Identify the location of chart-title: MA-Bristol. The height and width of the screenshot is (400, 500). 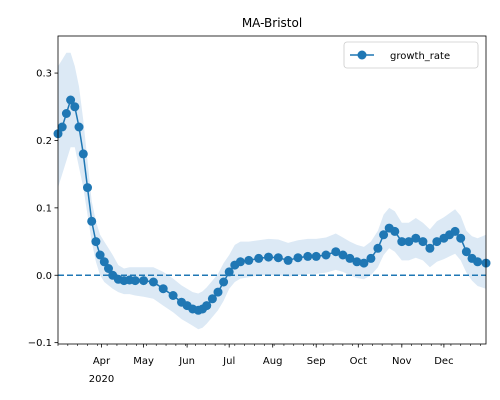
(272, 23).